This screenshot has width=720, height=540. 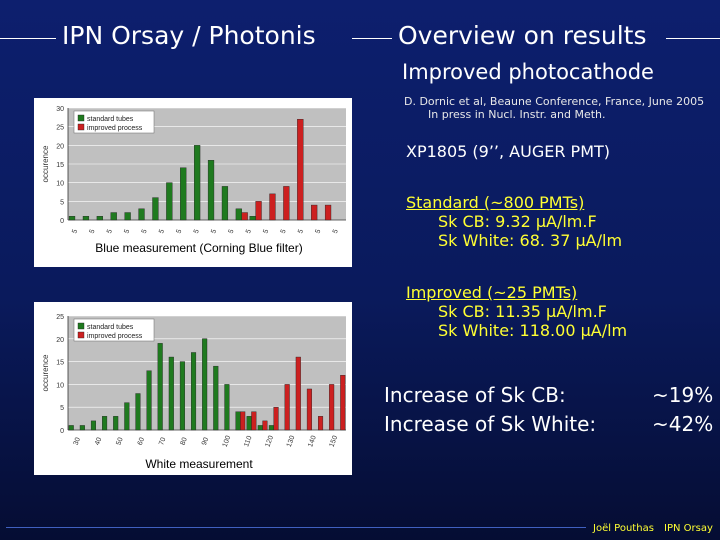 I want to click on x-tick-label: 70, so click(x=162, y=442).